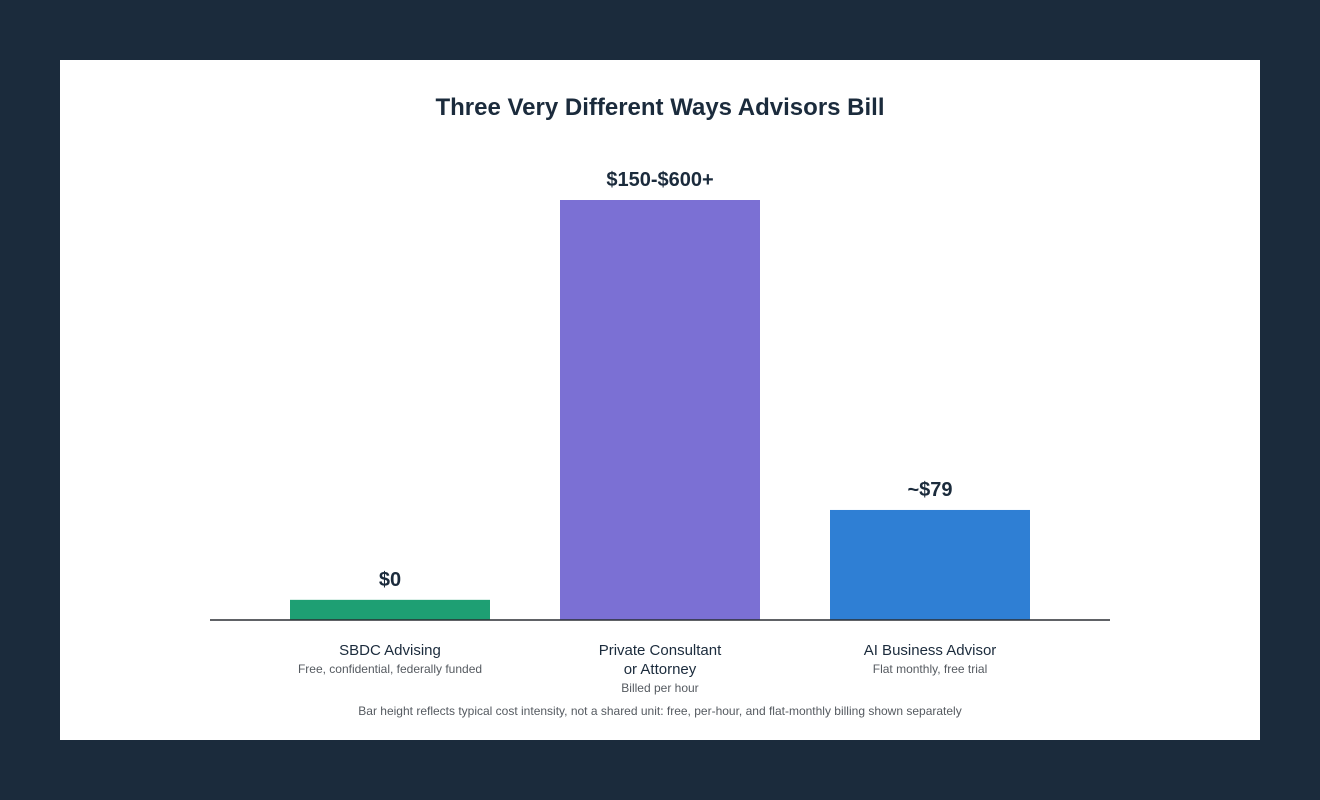 The height and width of the screenshot is (800, 1320). Describe the element at coordinates (660, 669) in the screenshot. I see `category-label-1-1: or Attorney` at that location.